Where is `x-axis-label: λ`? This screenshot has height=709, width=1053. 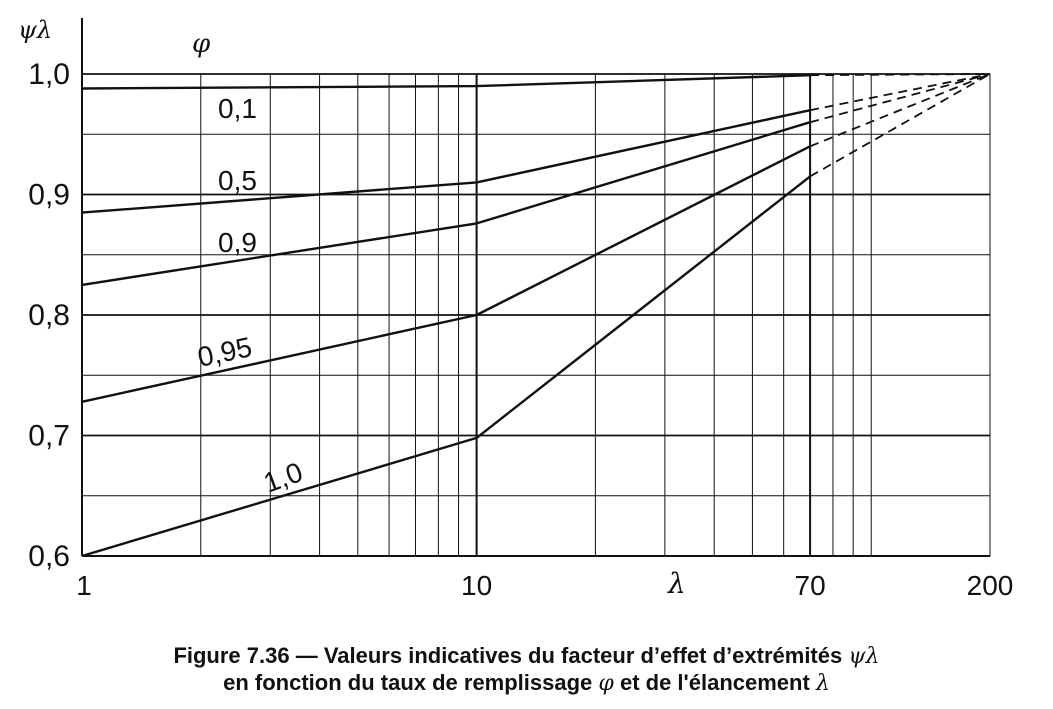
x-axis-label: λ is located at coordinates (676, 583).